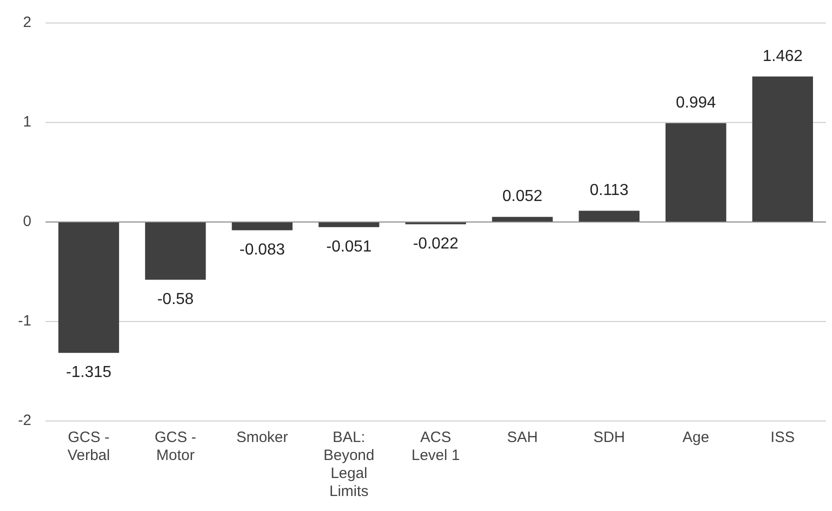 The image size is (832, 511). Describe the element at coordinates (349, 247) in the screenshot. I see `data-label: -0.051` at that location.